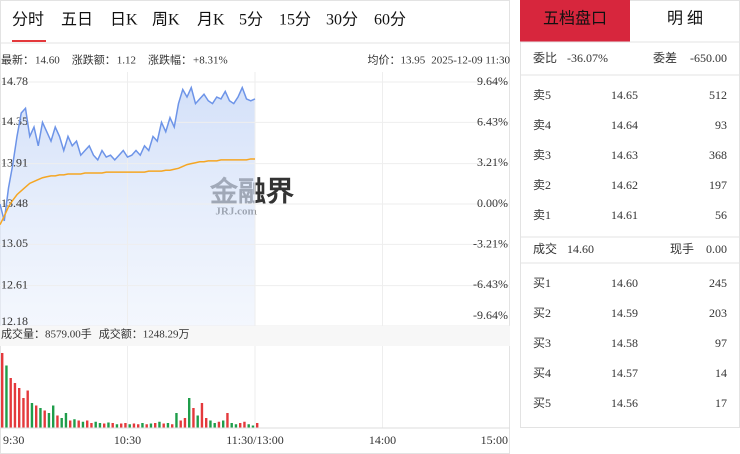 This screenshot has width=740, height=454. Describe the element at coordinates (685, 19) in the screenshot. I see `book-tab: 明 细` at that location.